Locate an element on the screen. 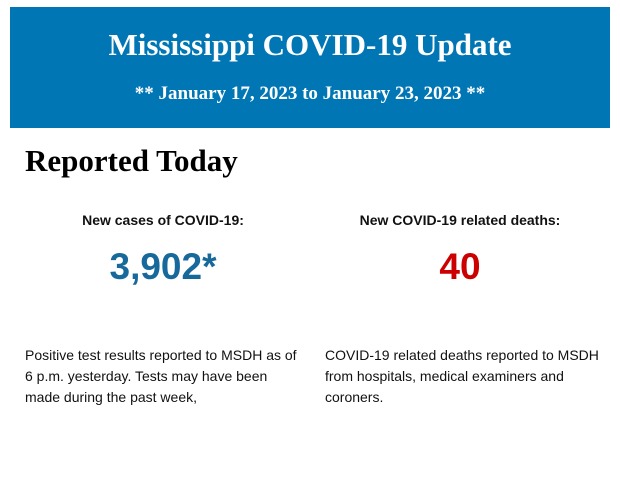  new-cases-value: 3,902* is located at coordinates (163, 266).